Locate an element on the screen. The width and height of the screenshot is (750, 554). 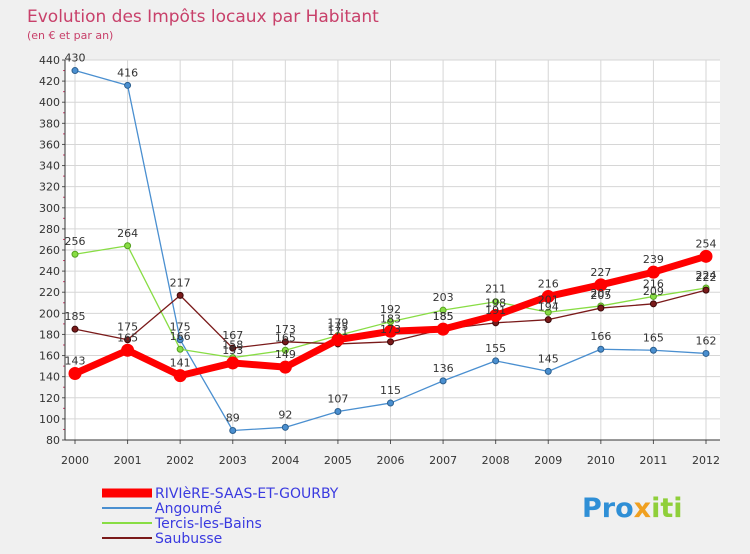
x-tick-label: 2000 is located at coordinates (75, 460).